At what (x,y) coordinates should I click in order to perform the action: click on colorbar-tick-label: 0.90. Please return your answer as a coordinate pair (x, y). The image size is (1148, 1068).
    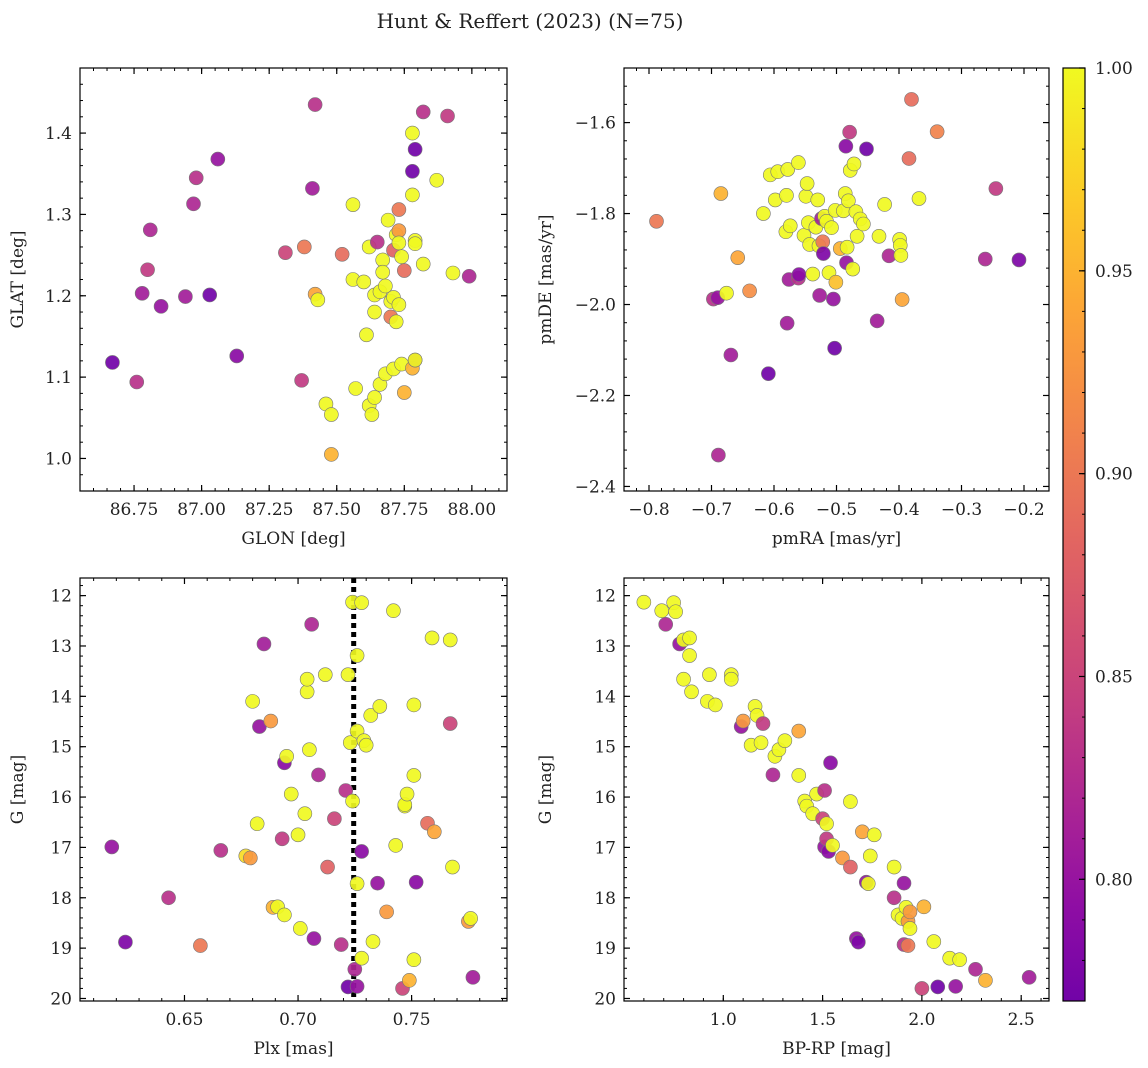
    Looking at the image, I should click on (1114, 475).